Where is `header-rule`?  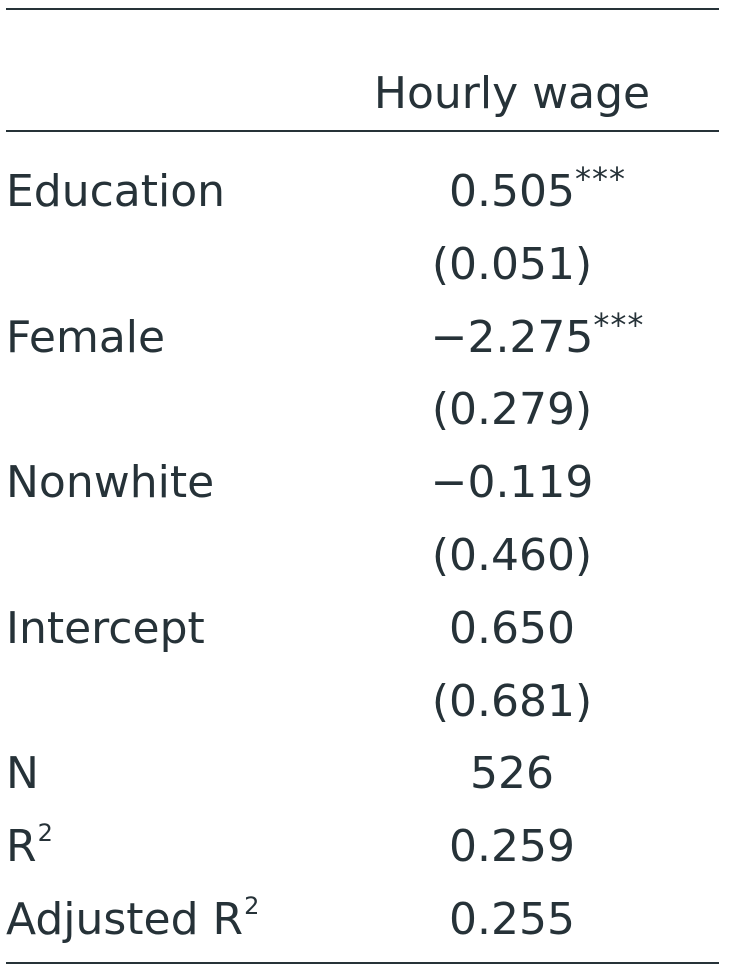 header-rule is located at coordinates (362, 131).